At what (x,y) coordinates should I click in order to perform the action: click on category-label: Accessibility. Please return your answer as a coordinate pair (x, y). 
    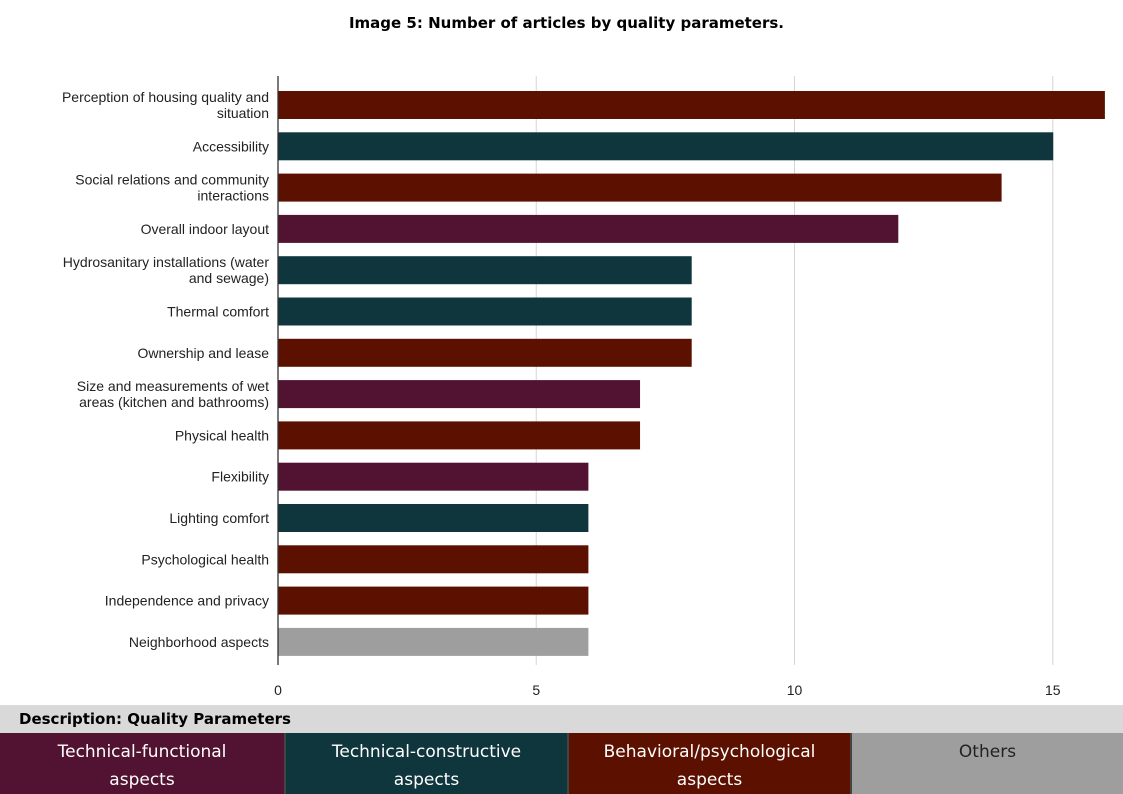
    Looking at the image, I should click on (231, 146).